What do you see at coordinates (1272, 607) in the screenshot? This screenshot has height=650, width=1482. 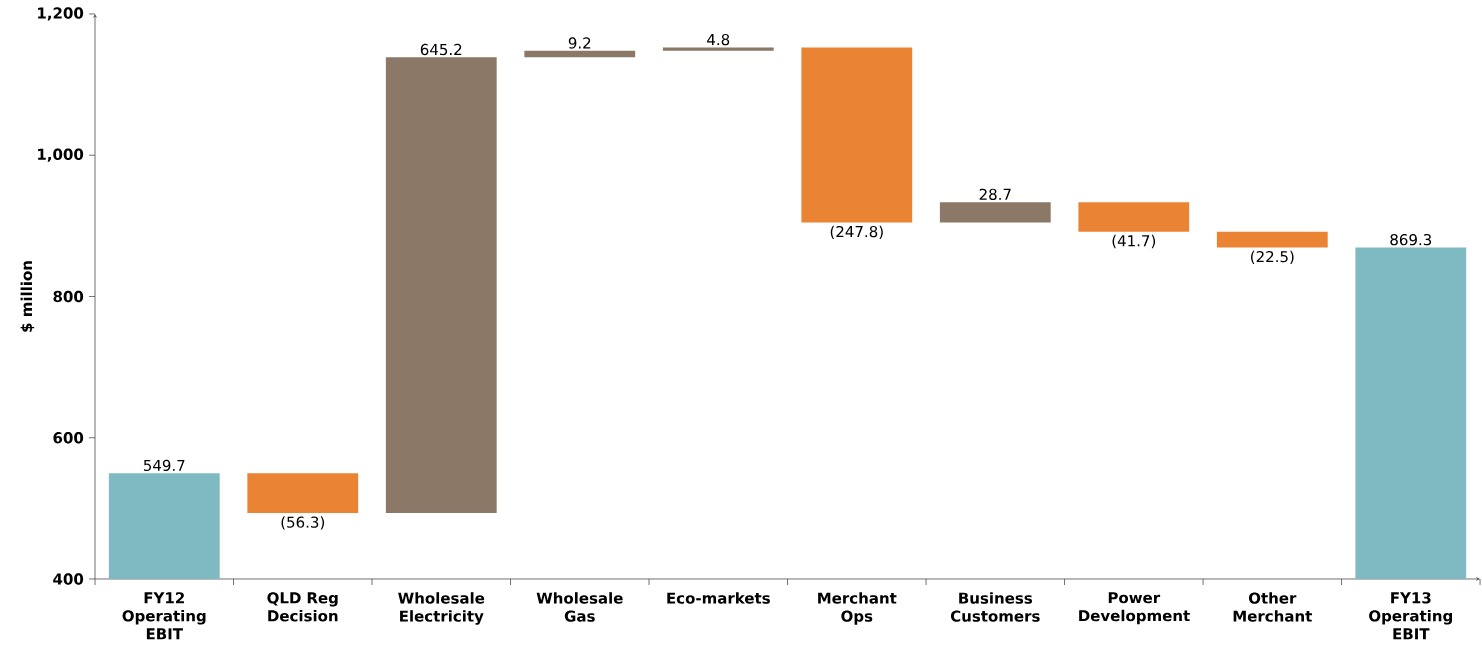 I see `x-tick-label: Other Merchant` at bounding box center [1272, 607].